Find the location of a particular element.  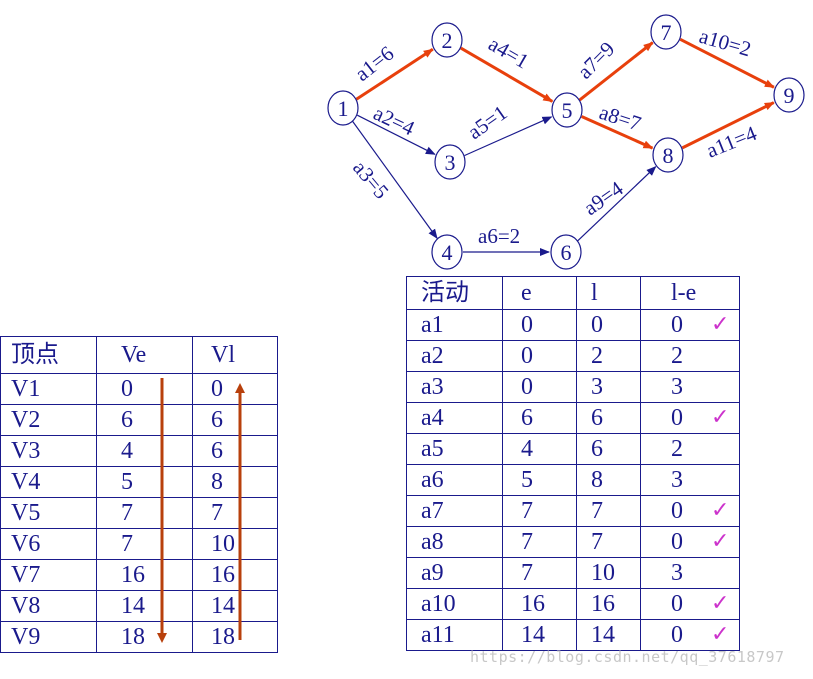

cell: 顶点 is located at coordinates (48, 355).